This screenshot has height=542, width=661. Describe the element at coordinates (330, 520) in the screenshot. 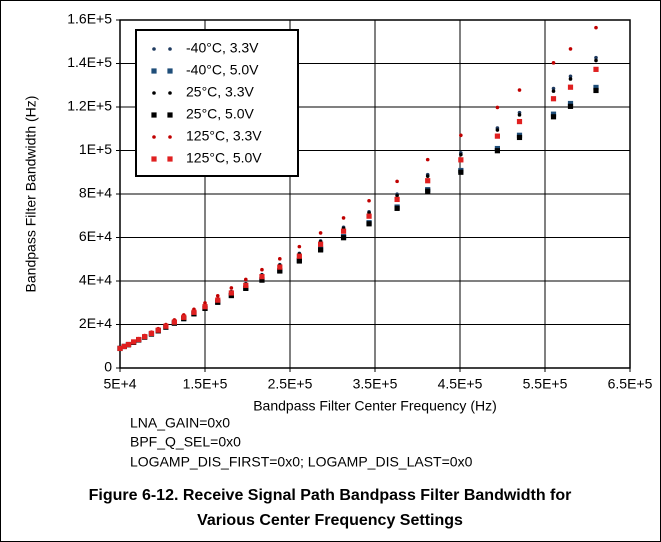

I see `caption: Various Center Frequency Settings` at that location.